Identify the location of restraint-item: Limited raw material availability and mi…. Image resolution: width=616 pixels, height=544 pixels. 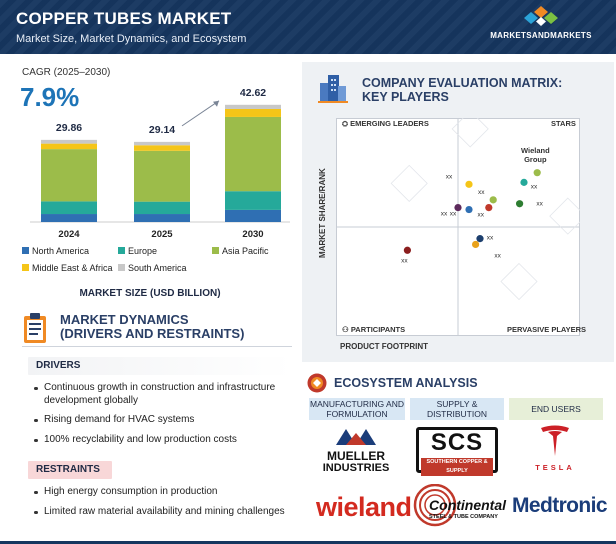
(159, 512).